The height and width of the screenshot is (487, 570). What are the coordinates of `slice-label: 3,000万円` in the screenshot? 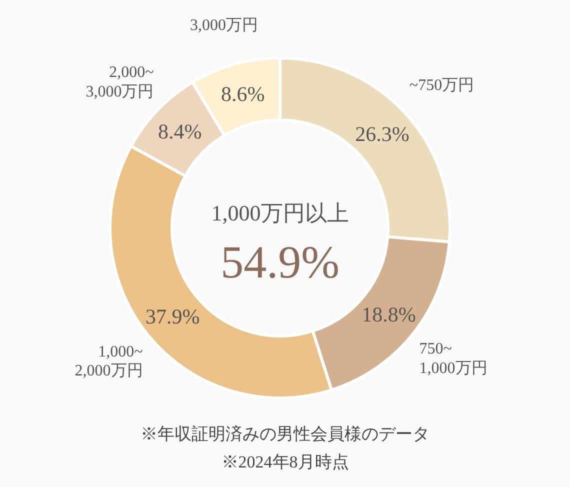 It's located at (224, 25).